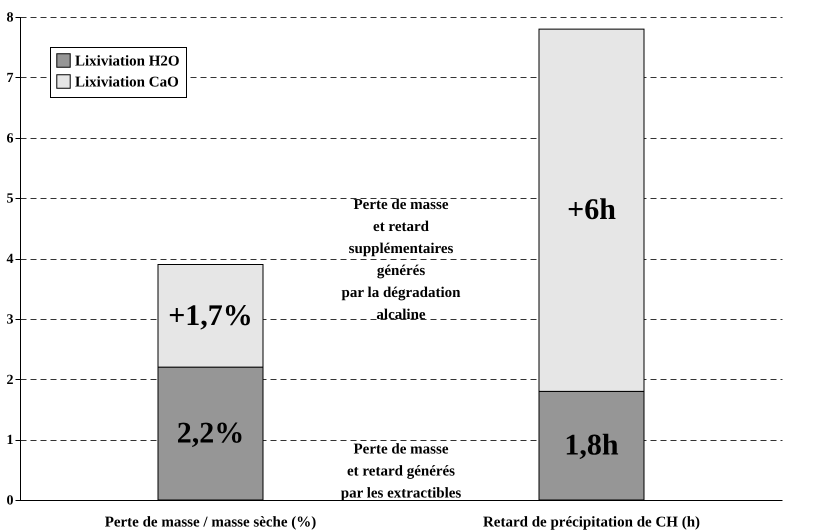  Describe the element at coordinates (10, 259) in the screenshot. I see `y-tick-label: 4` at that location.